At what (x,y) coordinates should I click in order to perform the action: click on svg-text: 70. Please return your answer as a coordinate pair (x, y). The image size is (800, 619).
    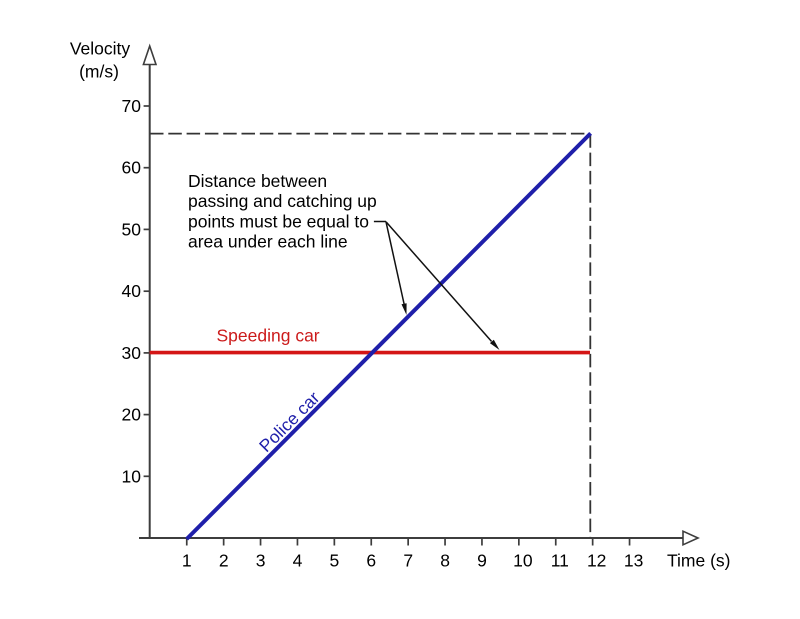
    Looking at the image, I should click on (132, 106).